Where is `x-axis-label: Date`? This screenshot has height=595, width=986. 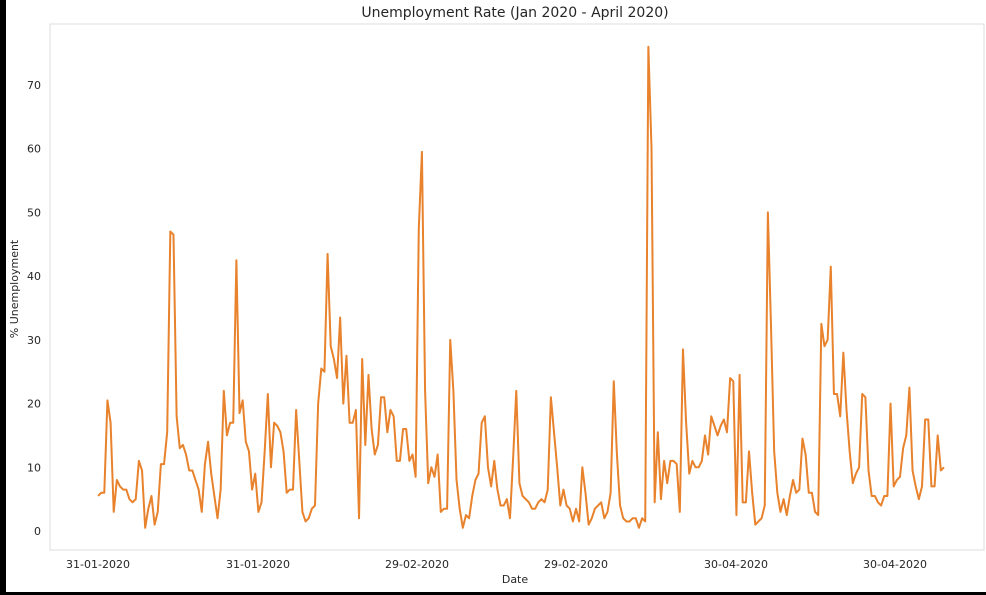
x-axis-label: Date is located at coordinates (515, 579).